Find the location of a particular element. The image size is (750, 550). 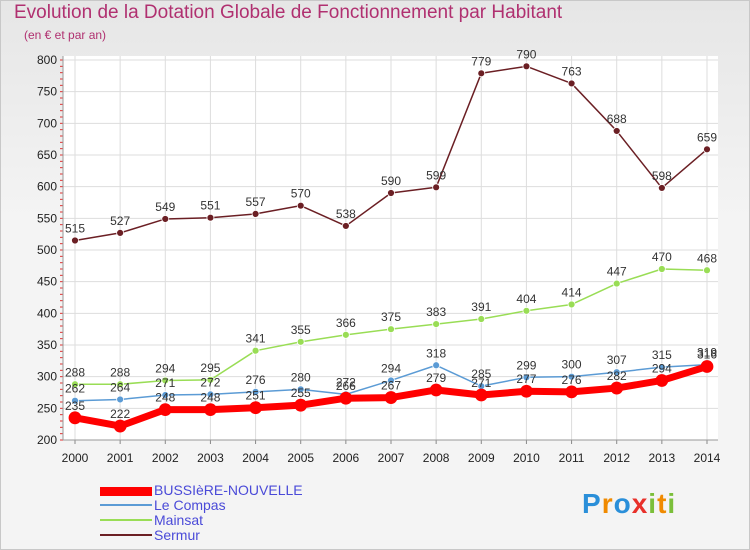

logo-letter: x is located at coordinates (640, 503).